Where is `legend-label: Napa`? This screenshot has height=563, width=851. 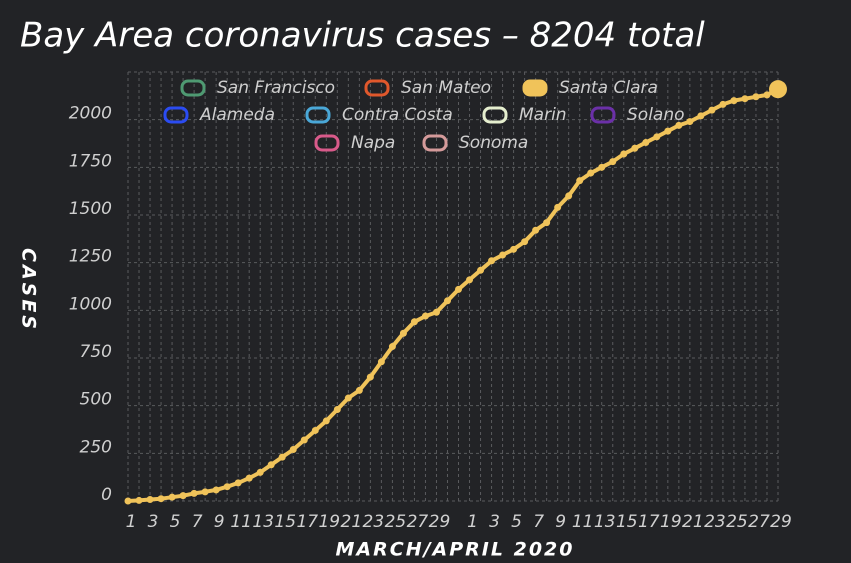 legend-label: Napa is located at coordinates (373, 143).